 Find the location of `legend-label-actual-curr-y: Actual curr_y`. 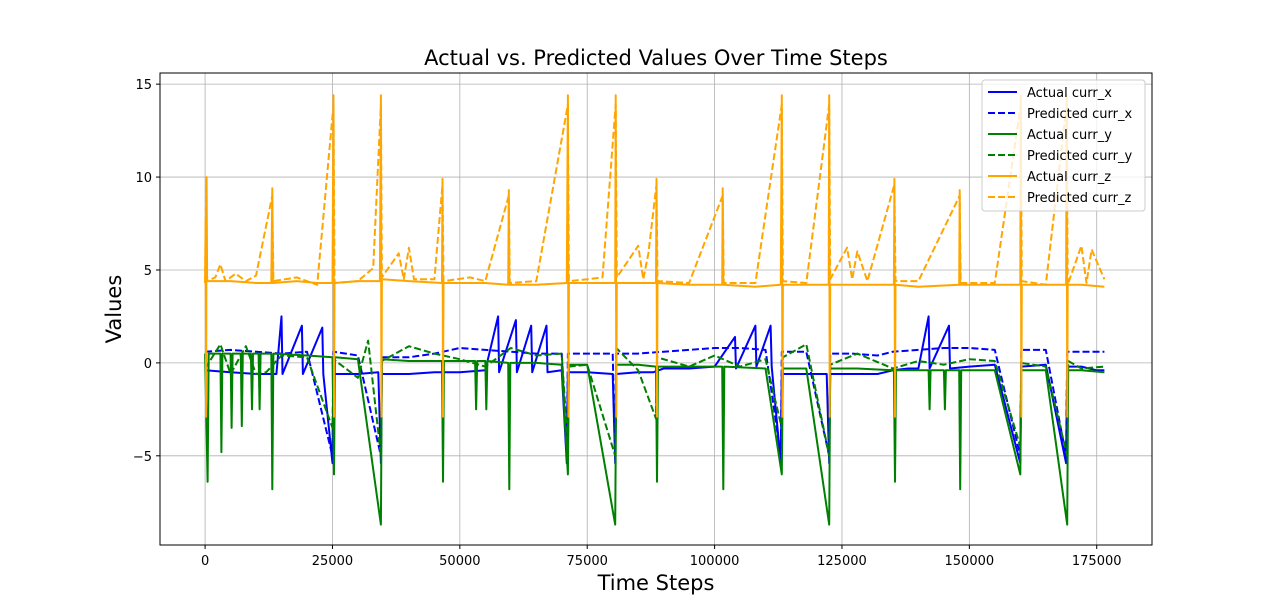

legend-label-actual-curr-y: Actual curr_y is located at coordinates (1069, 135).